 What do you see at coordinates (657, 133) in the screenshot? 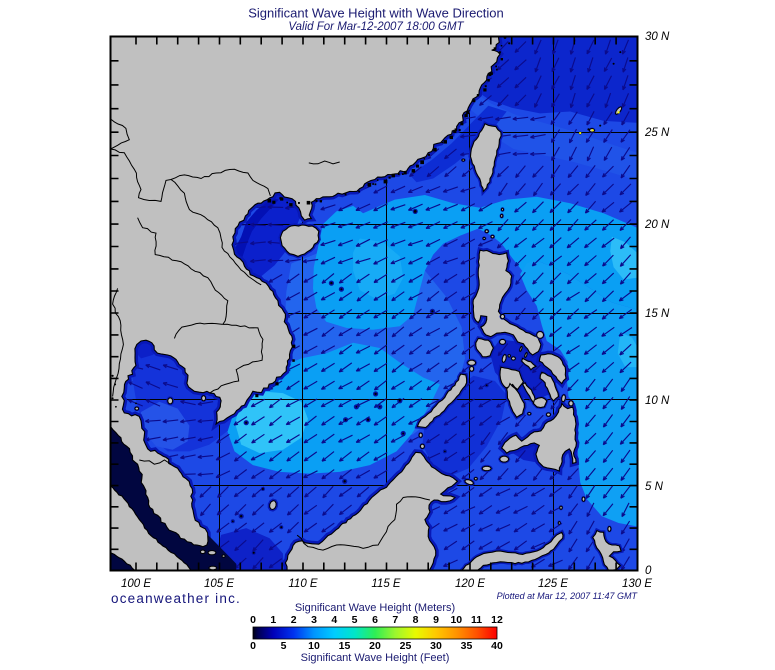
I see `svg-text: 25 N` at bounding box center [657, 133].